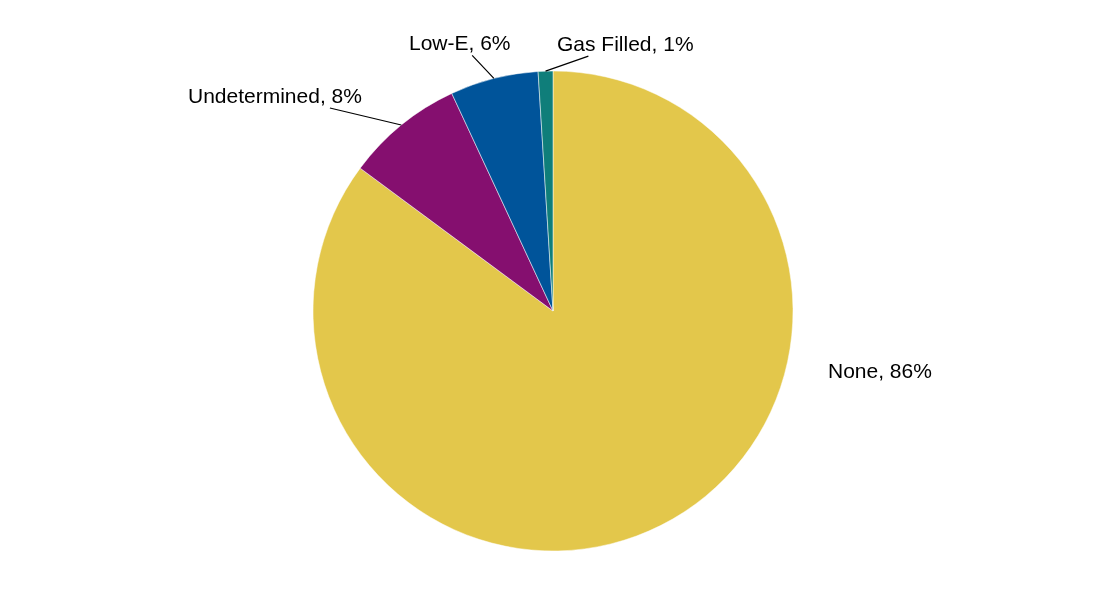 The width and height of the screenshot is (1093, 616). Describe the element at coordinates (880, 370) in the screenshot. I see `slice-label: None, 86%` at that location.